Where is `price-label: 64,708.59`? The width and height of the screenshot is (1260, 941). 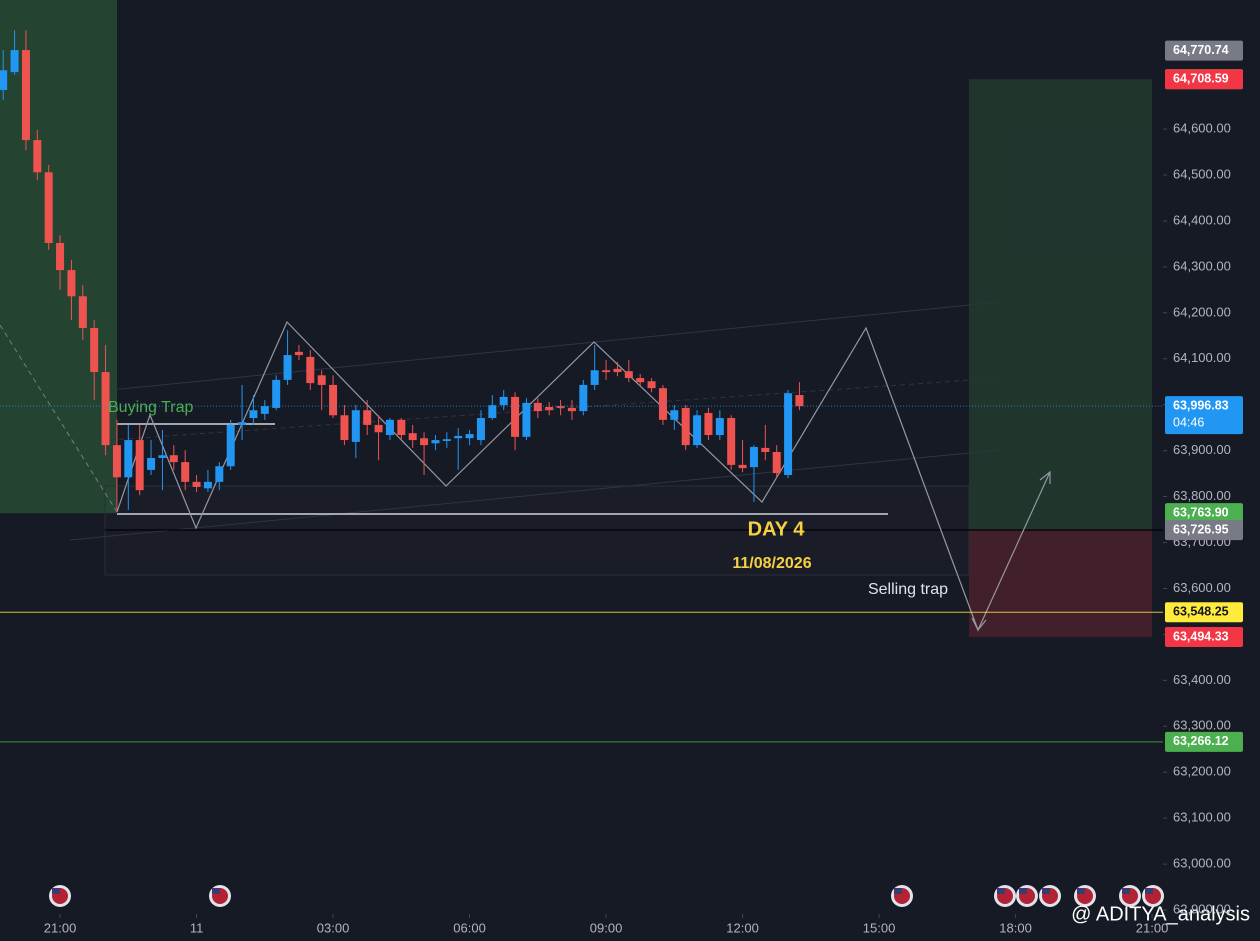
price-label: 64,708.59 is located at coordinates (1201, 78).